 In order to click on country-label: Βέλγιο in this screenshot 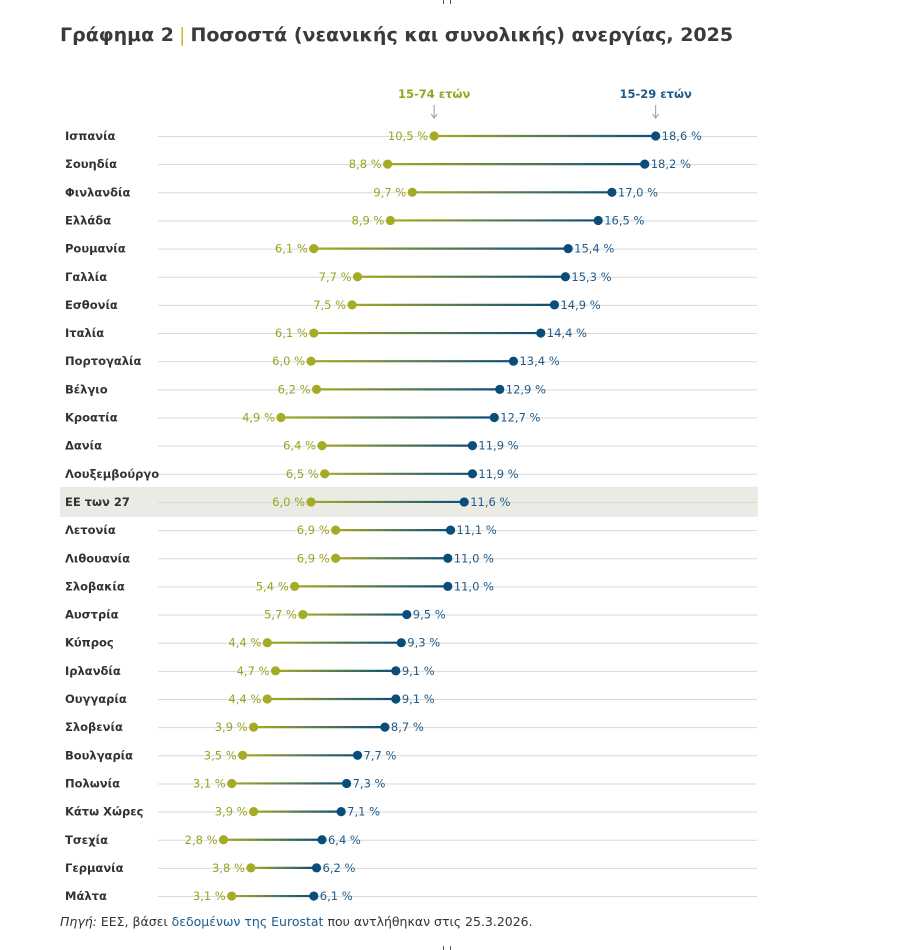, I will do `click(86, 389)`.